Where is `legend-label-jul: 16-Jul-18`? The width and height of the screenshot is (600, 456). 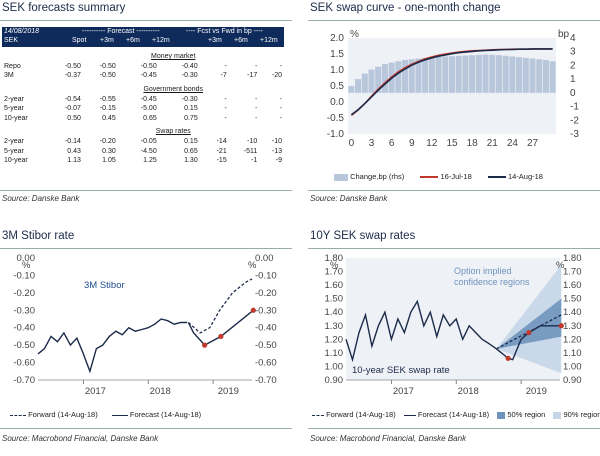
legend-label-jul: 16-Jul-18 is located at coordinates (456, 176).